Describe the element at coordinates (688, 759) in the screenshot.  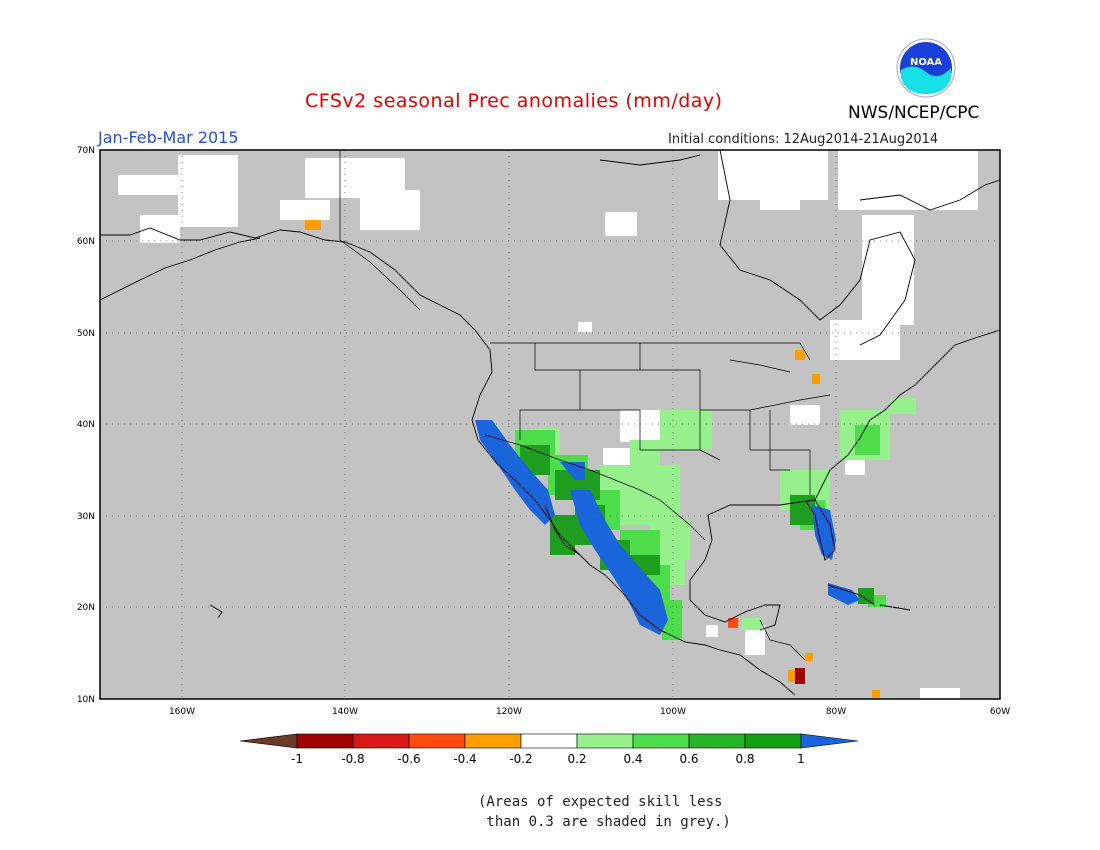
I see `colorbar-tick-label: 0.6` at that location.